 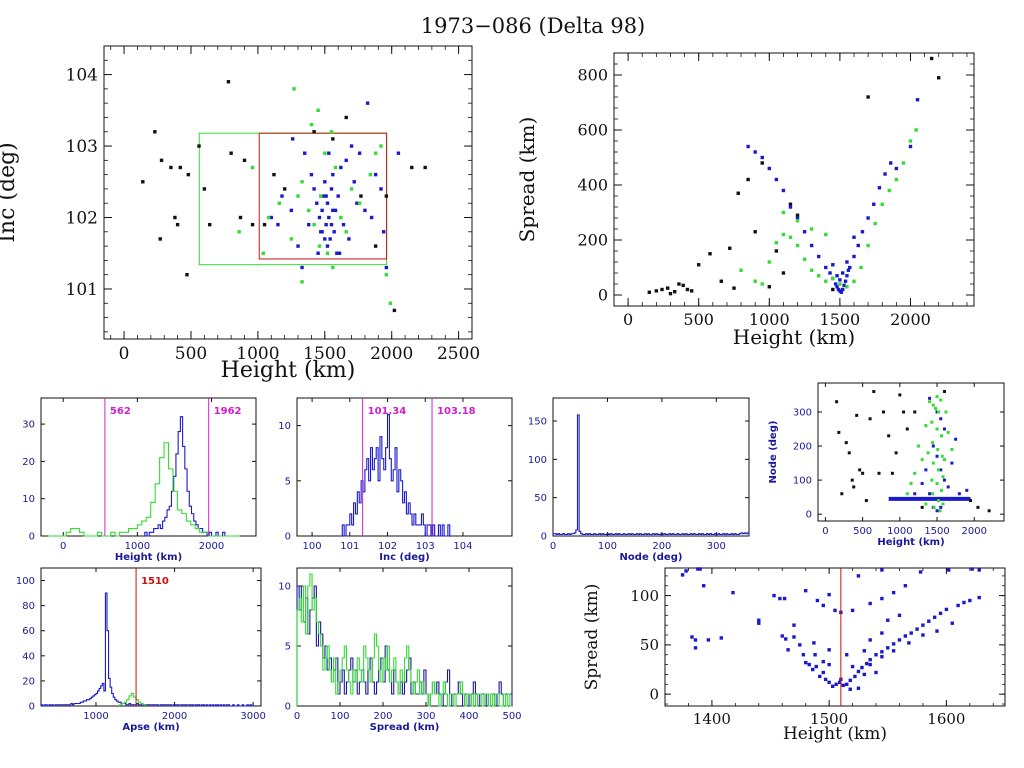 I want to click on y-tick-label: 10, so click(x=284, y=587).